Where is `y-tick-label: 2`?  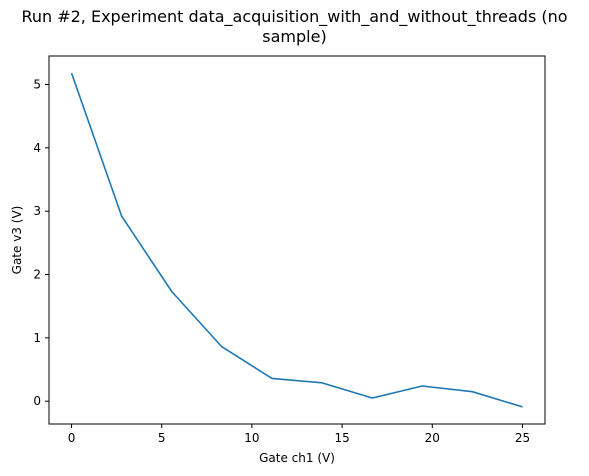 y-tick-label: 2 is located at coordinates (37, 275).